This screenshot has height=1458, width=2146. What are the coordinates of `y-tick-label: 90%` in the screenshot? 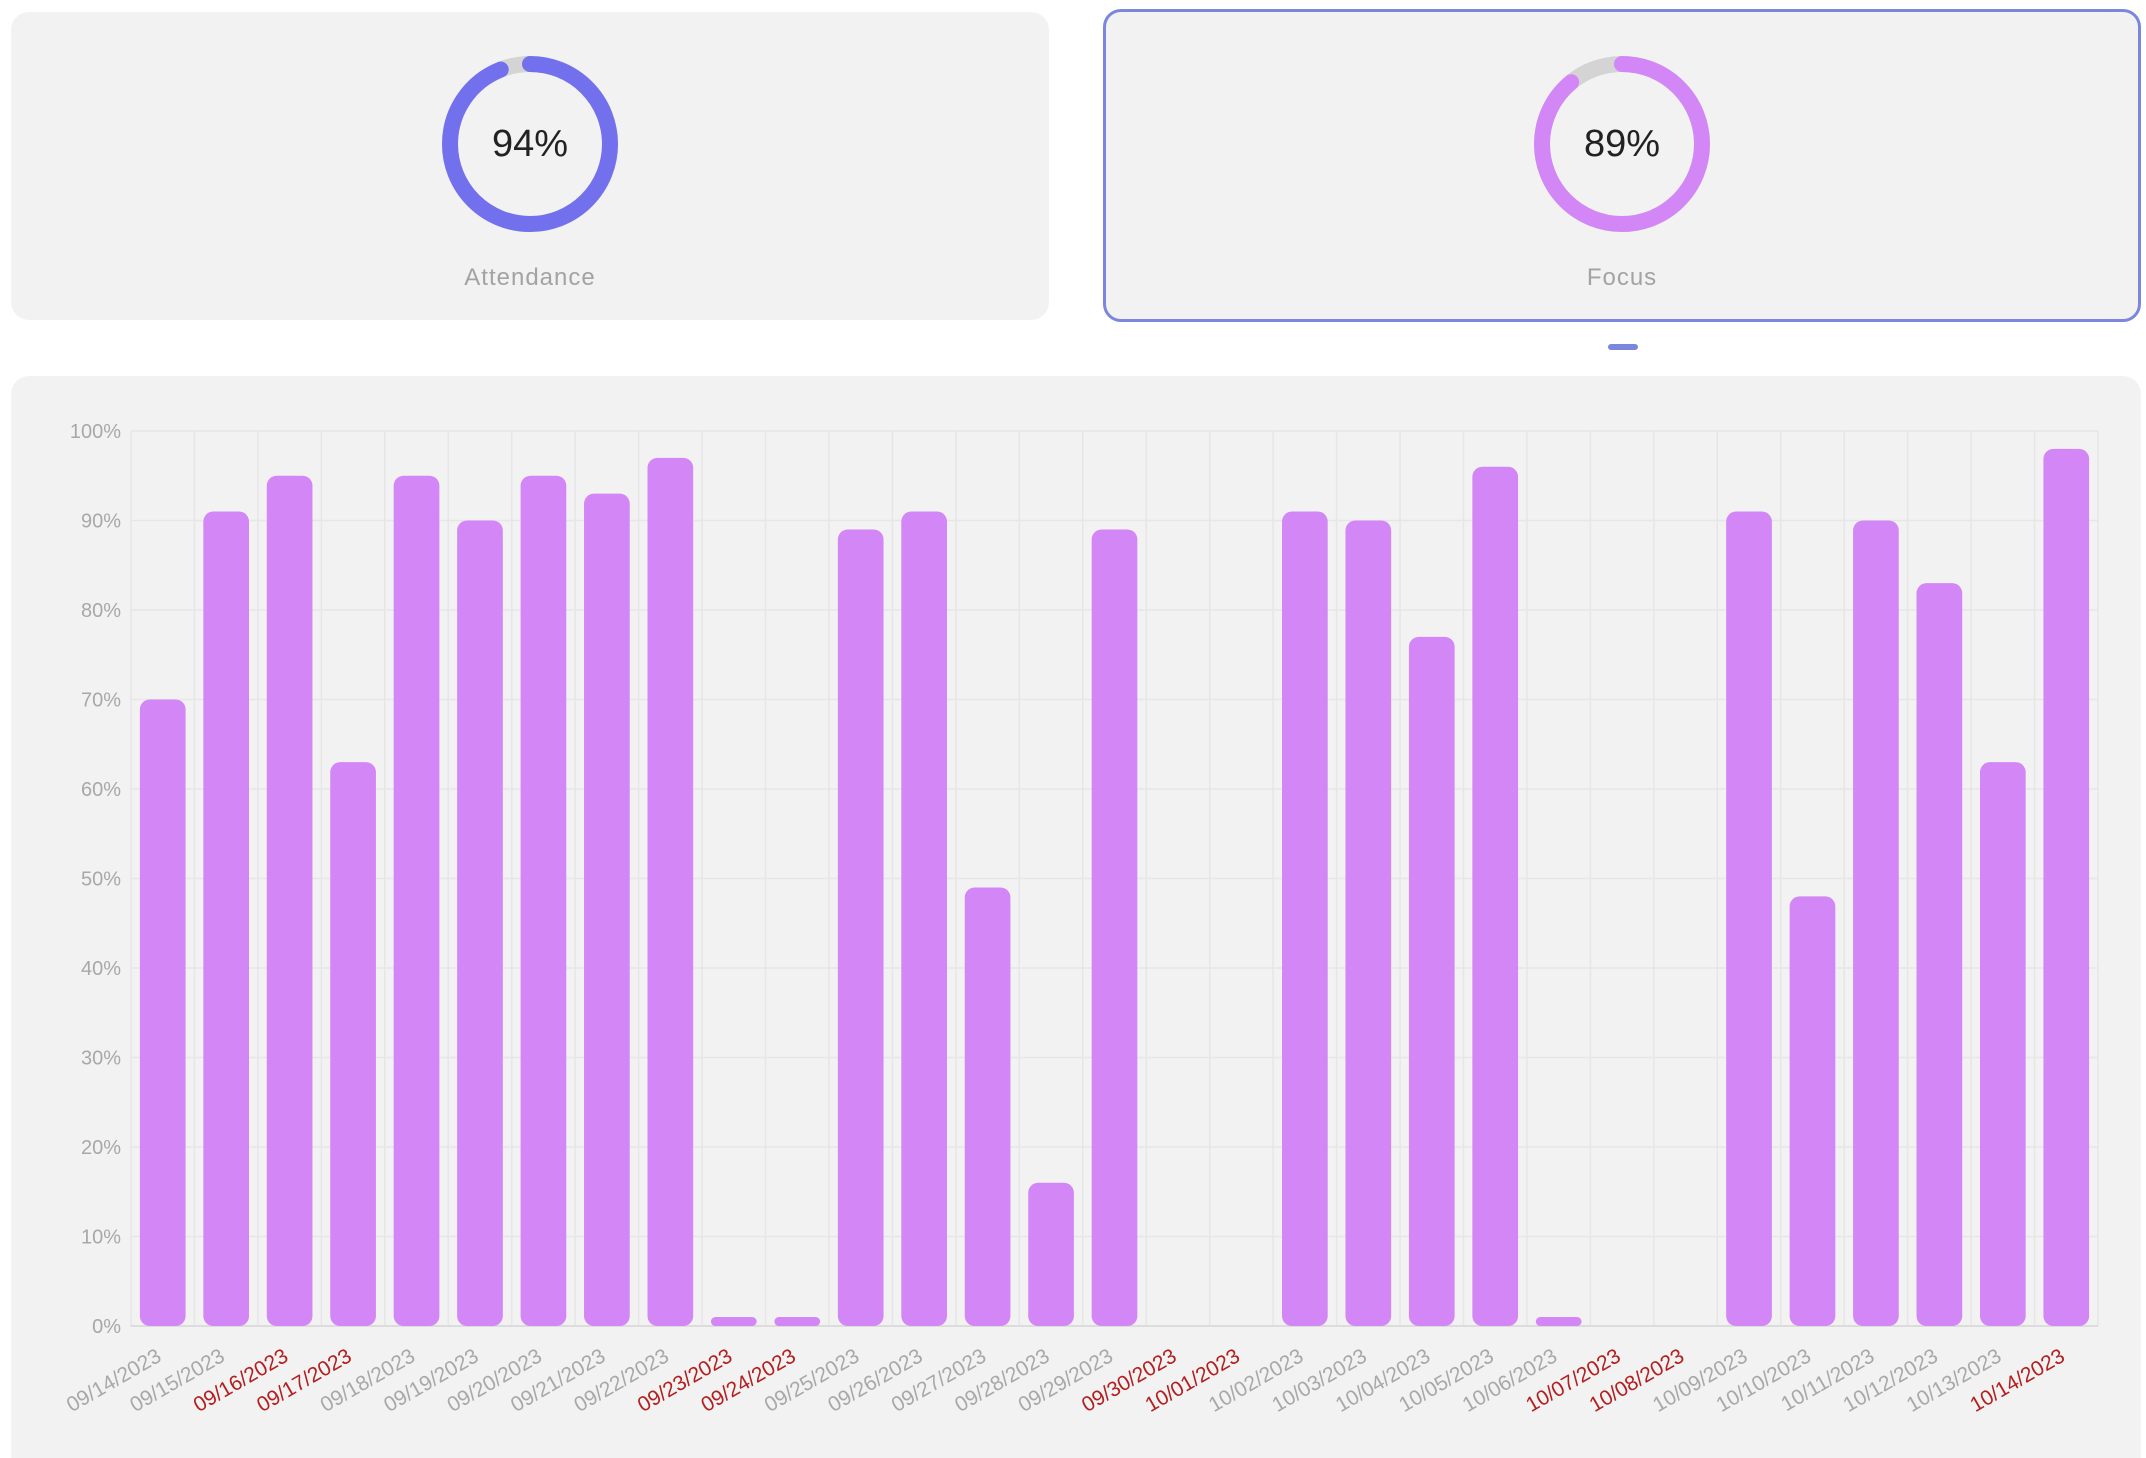 It's located at (101, 522).